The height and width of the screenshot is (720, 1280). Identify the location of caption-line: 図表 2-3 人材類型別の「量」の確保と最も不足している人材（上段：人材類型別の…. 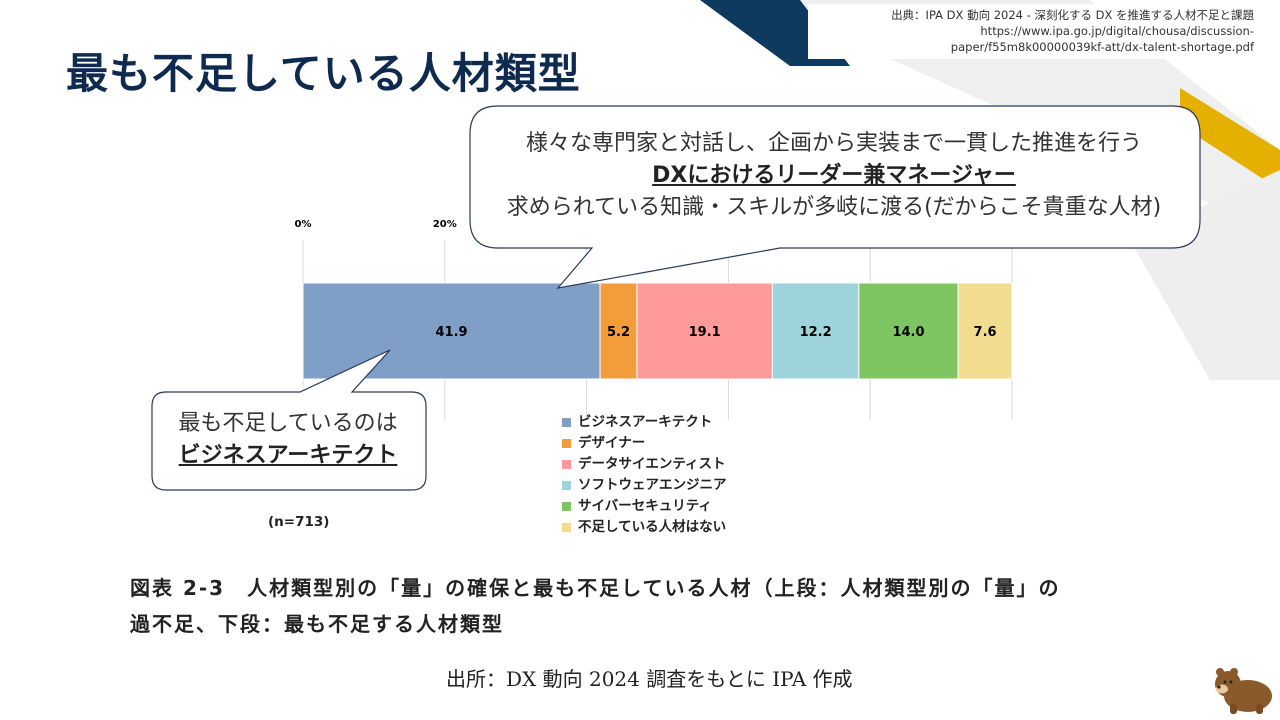
(595, 588).